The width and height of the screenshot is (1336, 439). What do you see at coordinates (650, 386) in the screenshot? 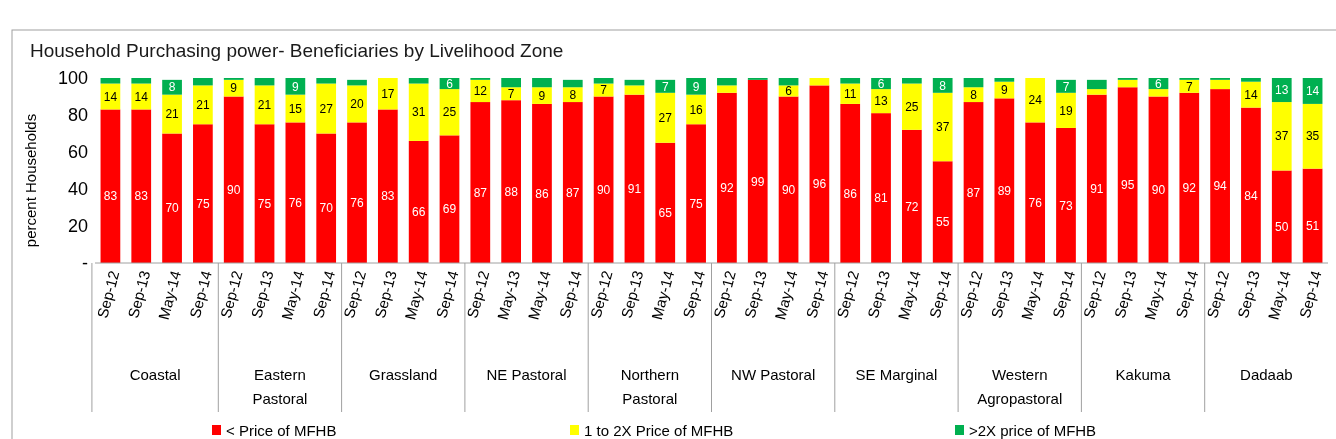
I see `text: Northern Pastoral` at bounding box center [650, 386].